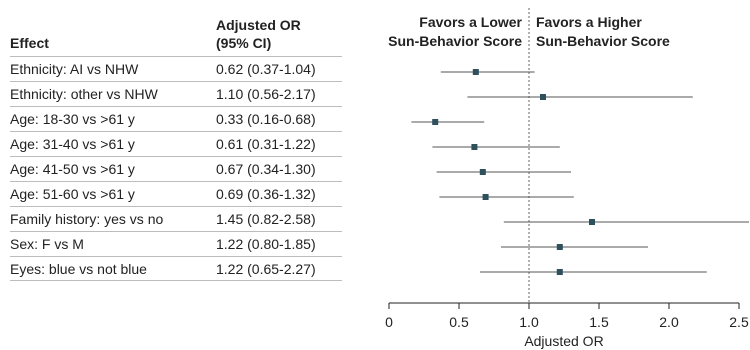 Image resolution: width=750 pixels, height=350 pixels. I want to click on odds-ratio-value: 0.33 (0.16-0.68), so click(266, 119).